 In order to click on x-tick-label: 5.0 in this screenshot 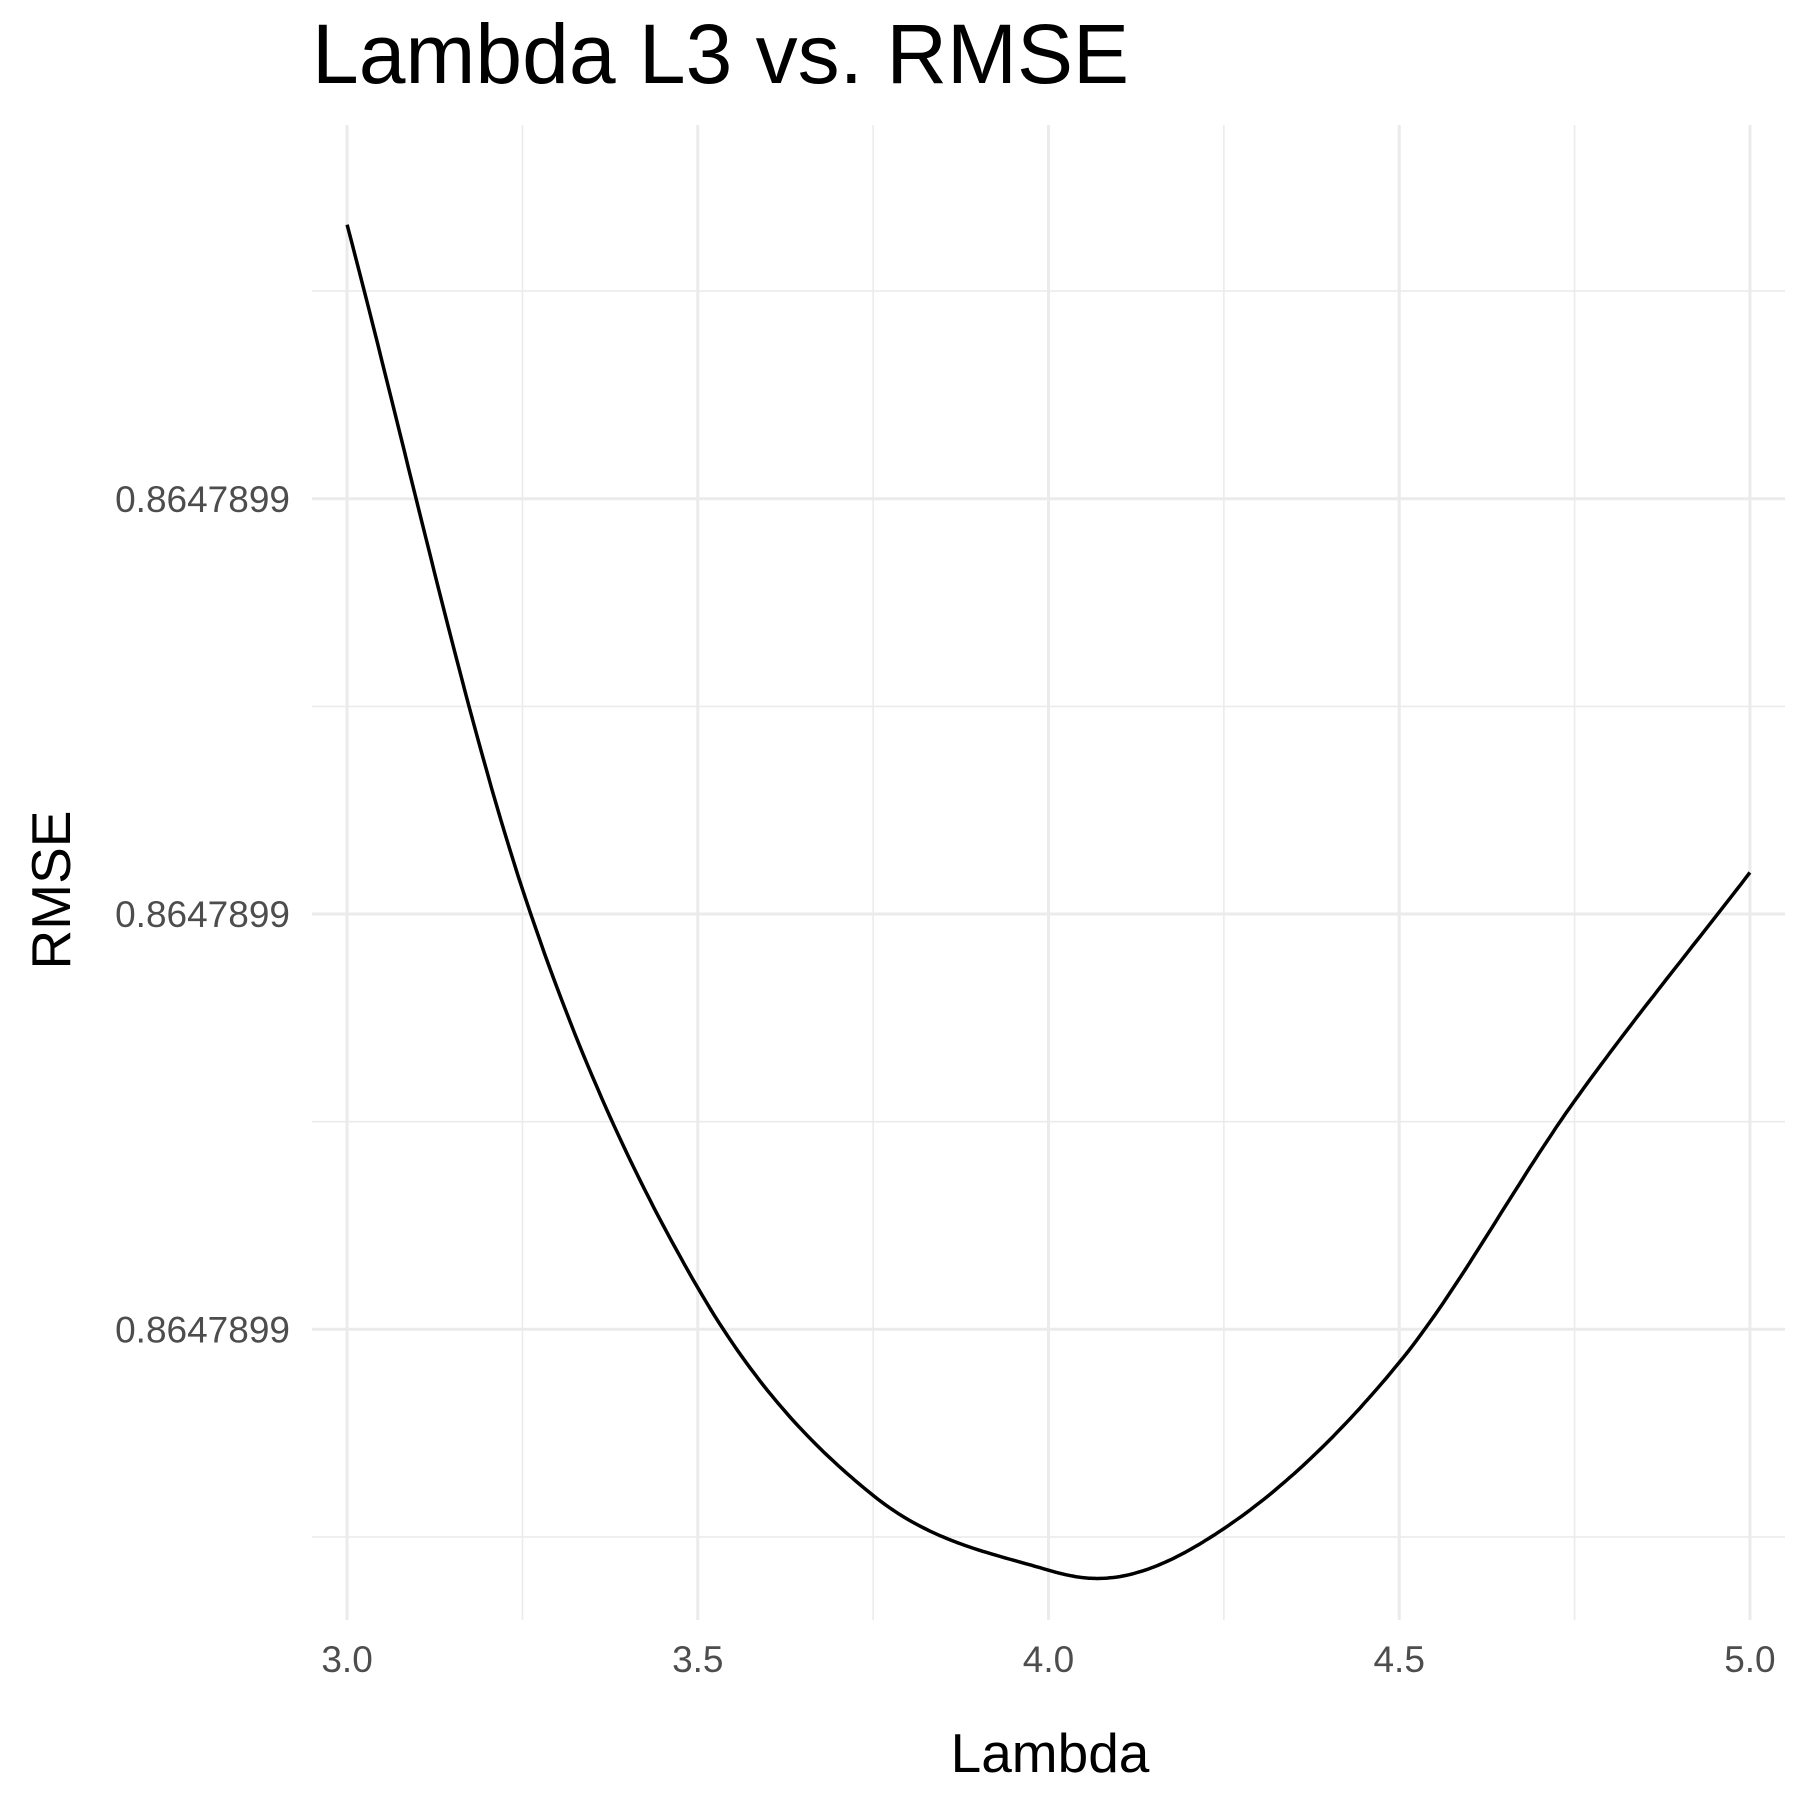, I will do `click(1749, 1659)`.